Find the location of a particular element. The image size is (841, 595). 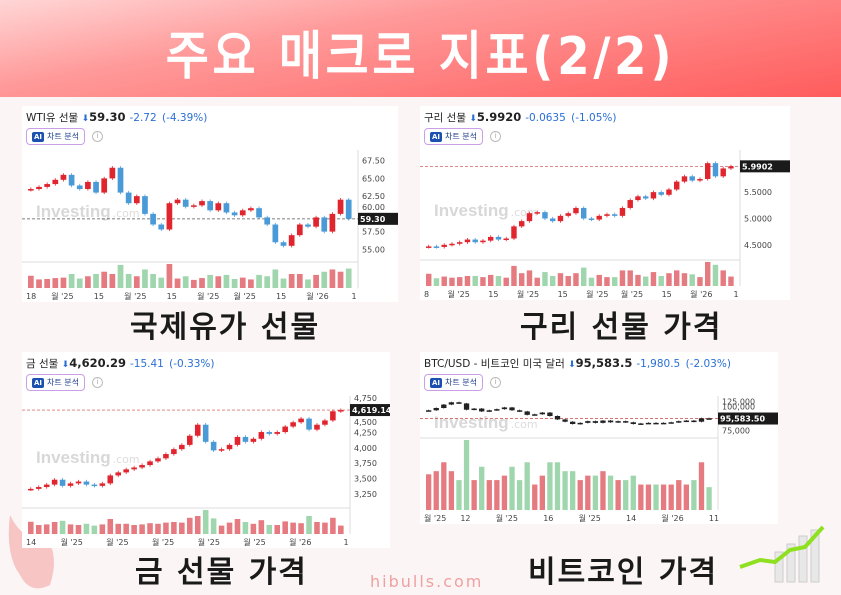

investing-watermark: Investing is located at coordinates (73, 457).